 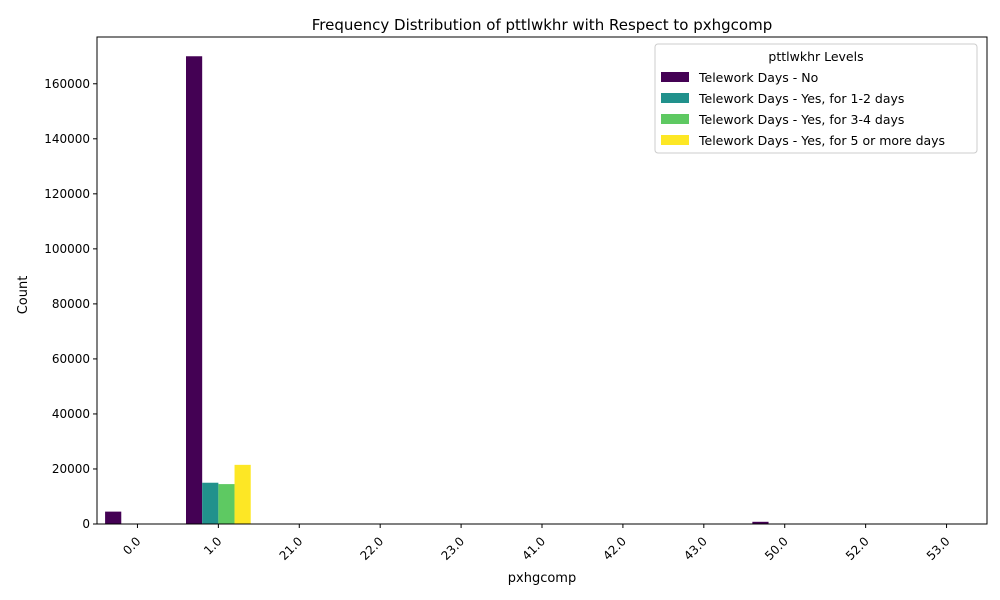 What do you see at coordinates (71, 469) in the screenshot?
I see `y-tick-label: 20000` at bounding box center [71, 469].